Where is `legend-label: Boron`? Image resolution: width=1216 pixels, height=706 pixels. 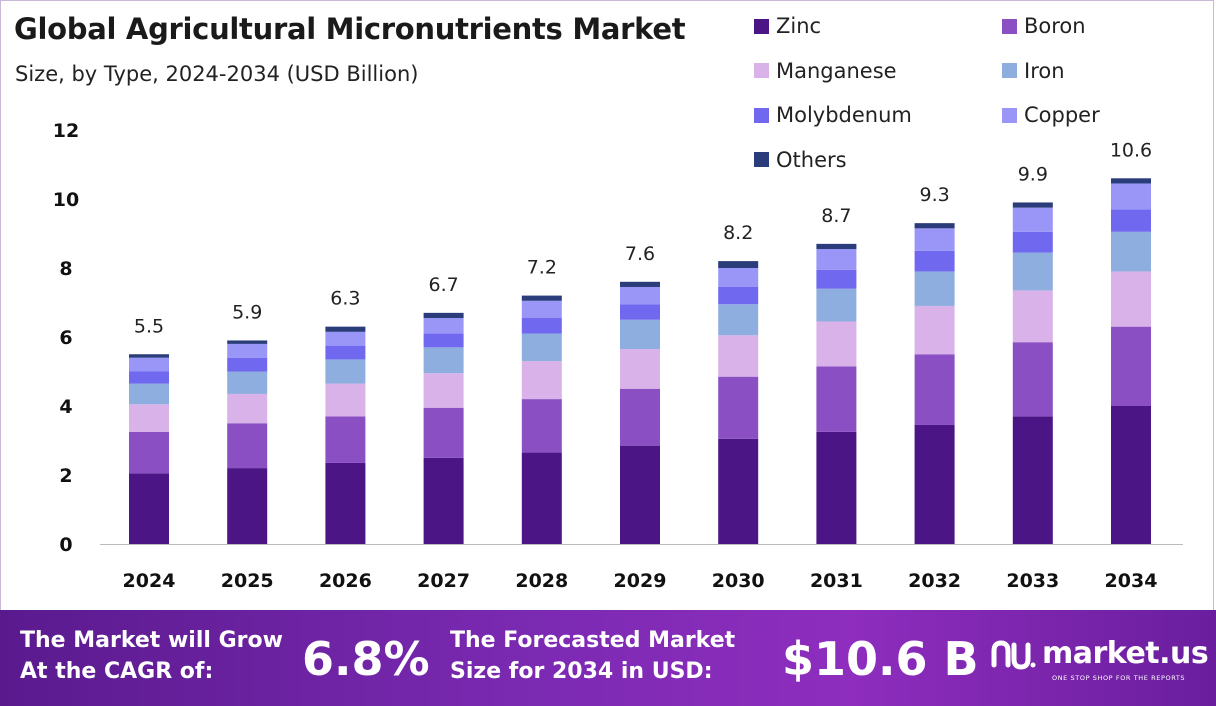 legend-label: Boron is located at coordinates (1055, 26).